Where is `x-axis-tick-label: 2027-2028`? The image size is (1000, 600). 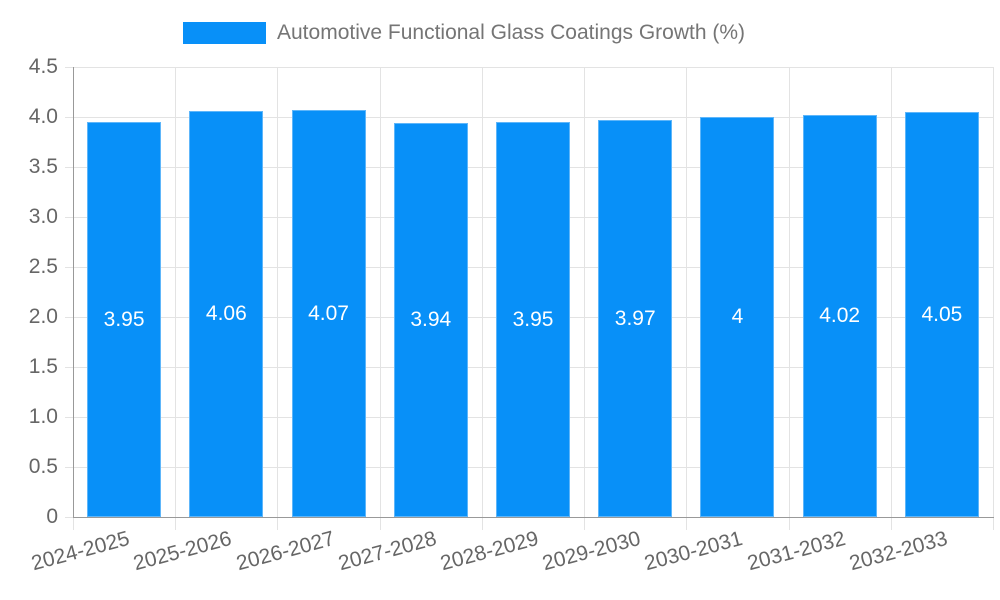 x-axis-tick-label: 2027-2028 is located at coordinates (387, 551).